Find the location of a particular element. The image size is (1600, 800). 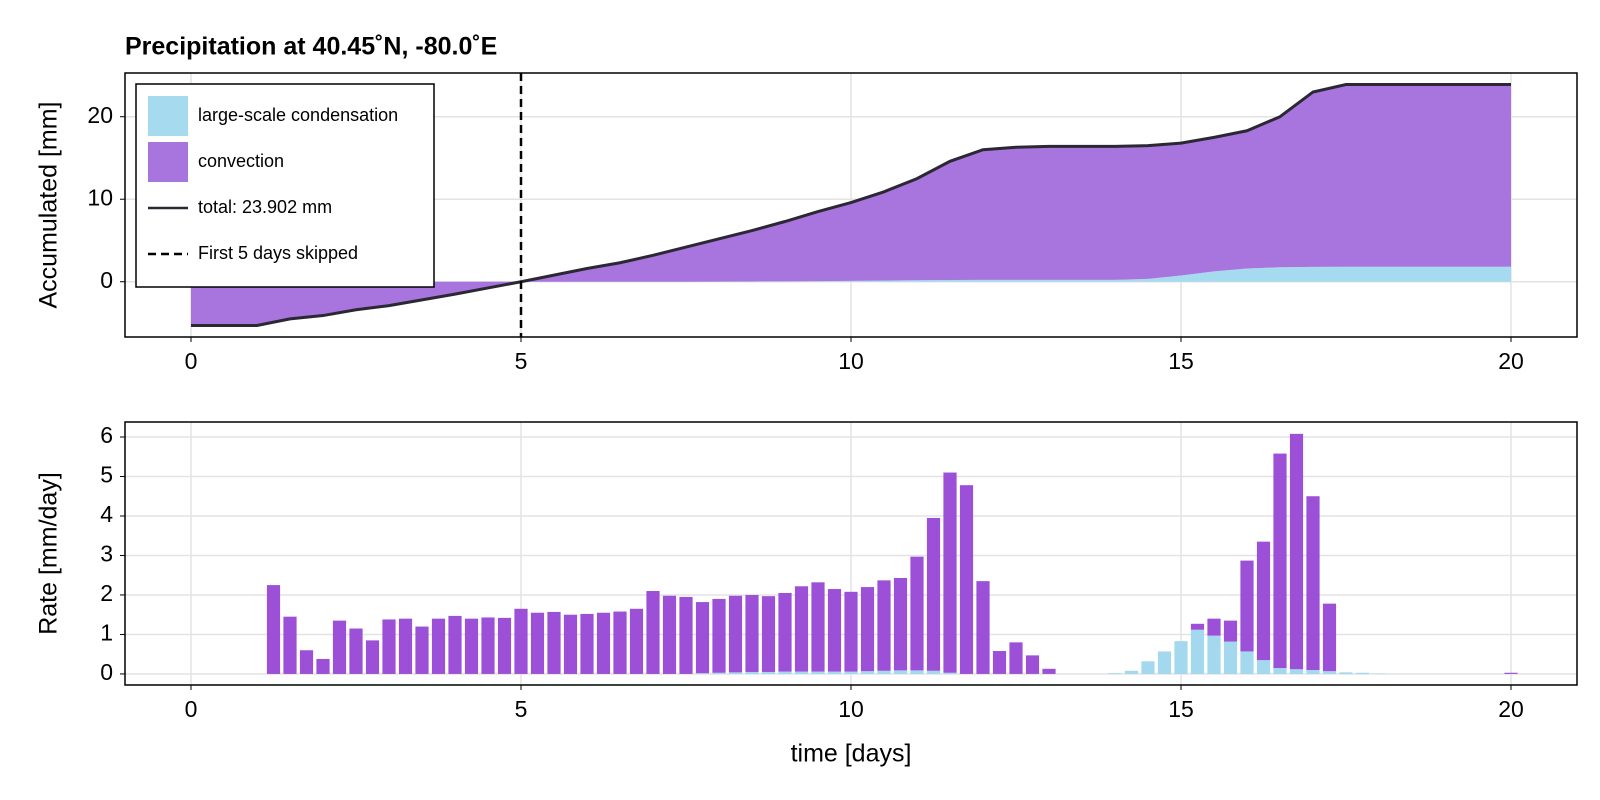

legend-label: convection is located at coordinates (241, 161).